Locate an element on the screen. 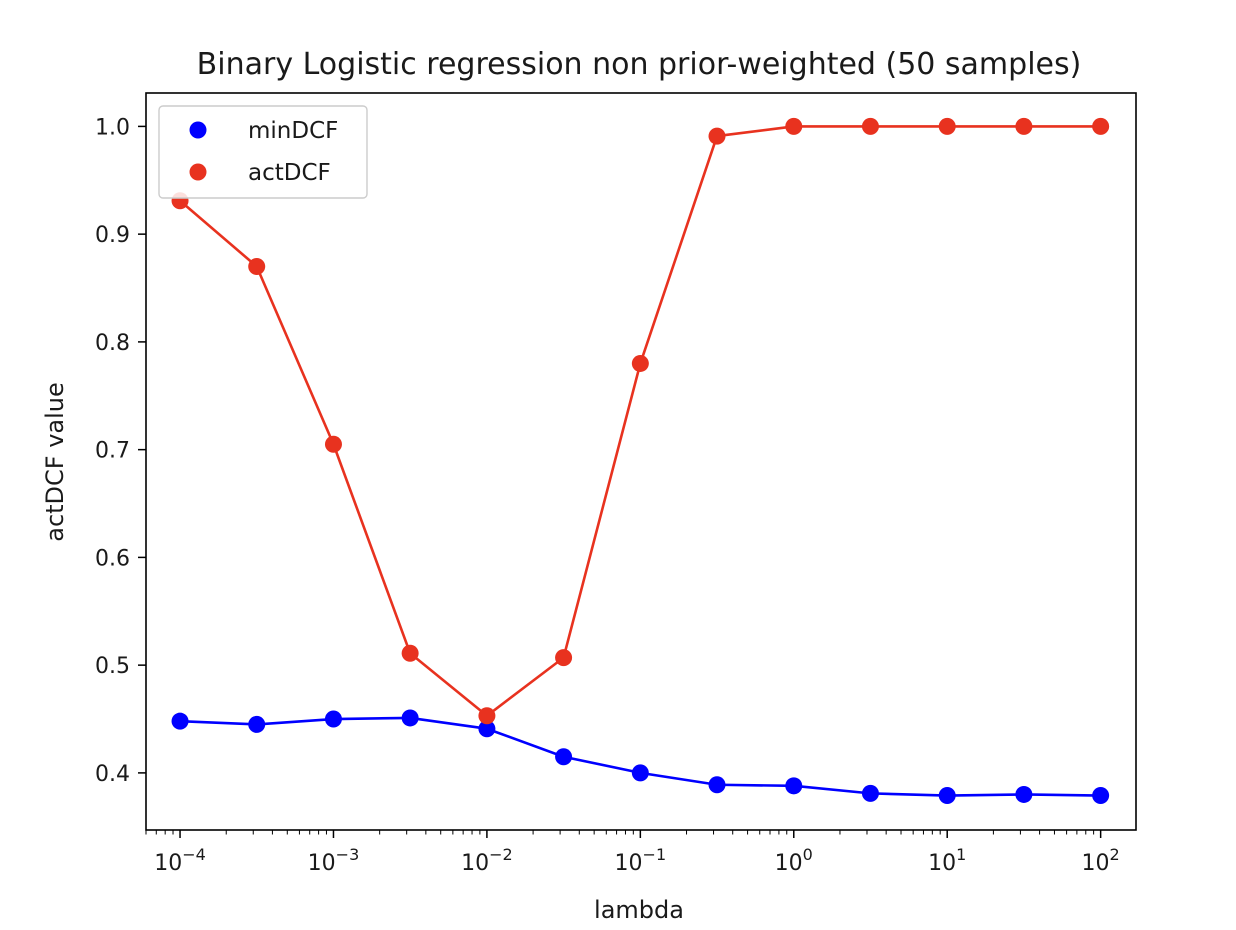 The image size is (1236, 930). legend-frame is located at coordinates (263, 152).